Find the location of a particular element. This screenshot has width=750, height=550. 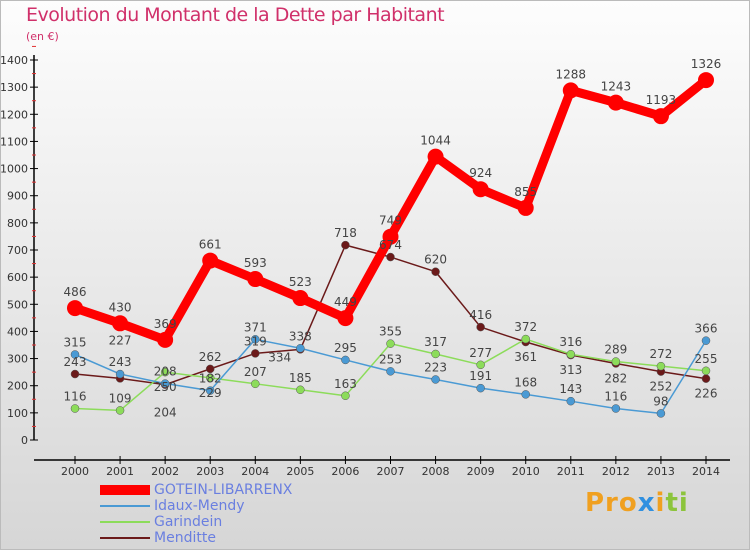

legend-item: Menditte is located at coordinates (158, 538).